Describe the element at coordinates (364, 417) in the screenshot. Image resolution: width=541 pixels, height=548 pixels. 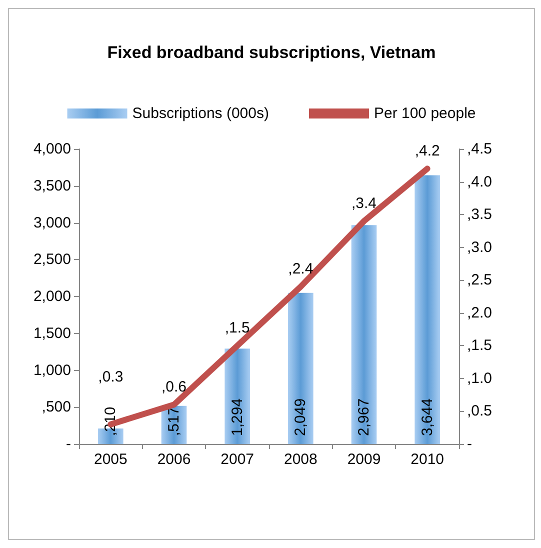
I see `data-label: 2,967` at that location.